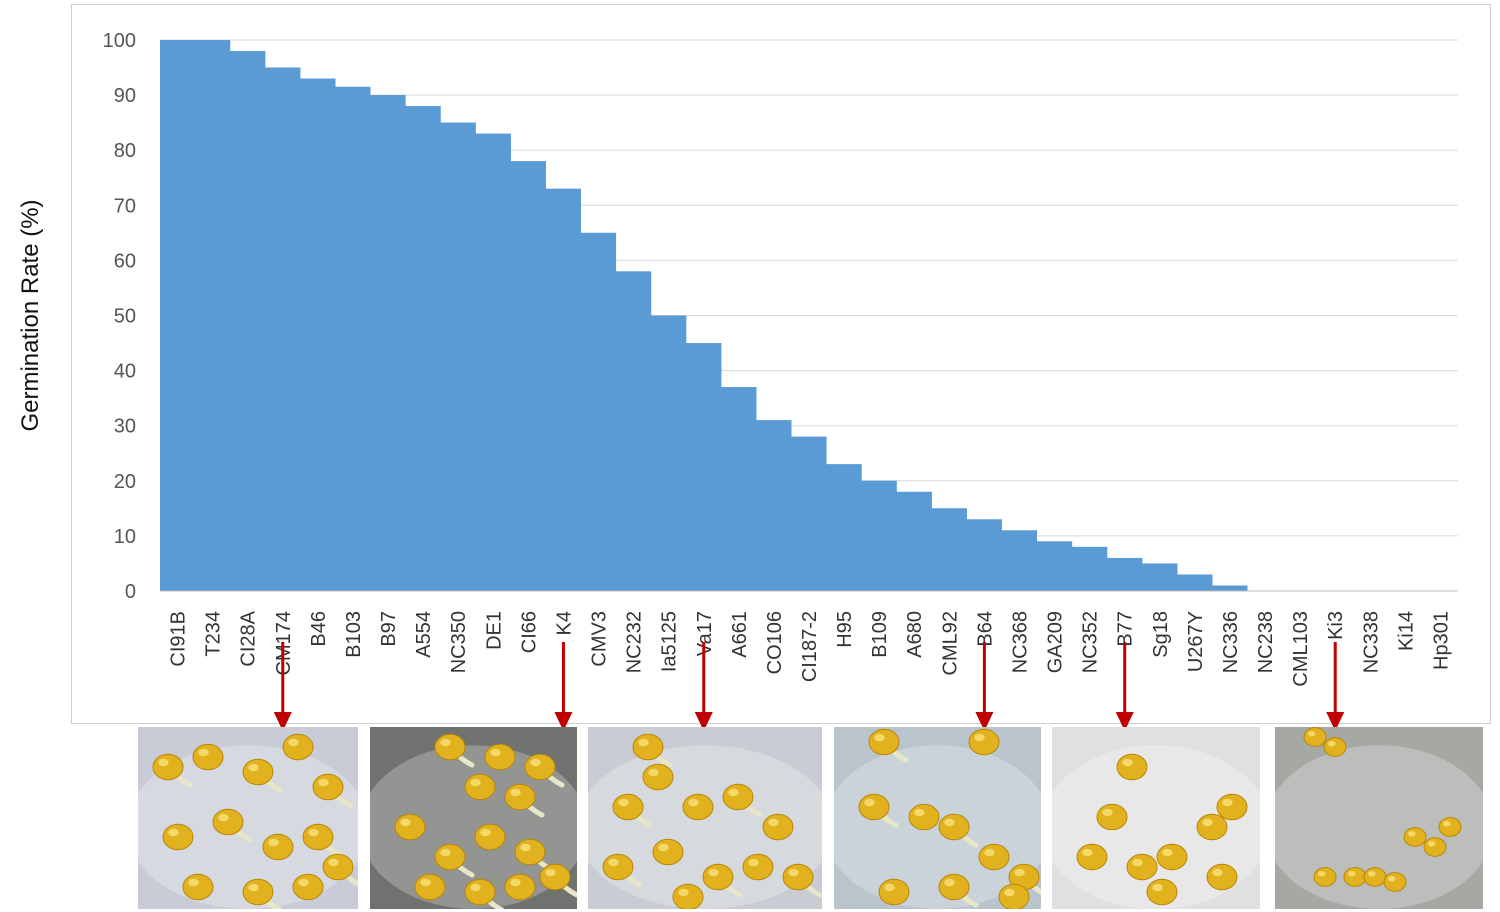 The image size is (1500, 912). What do you see at coordinates (915, 634) in the screenshot?
I see `x-tick-label-A680: A680` at bounding box center [915, 634].